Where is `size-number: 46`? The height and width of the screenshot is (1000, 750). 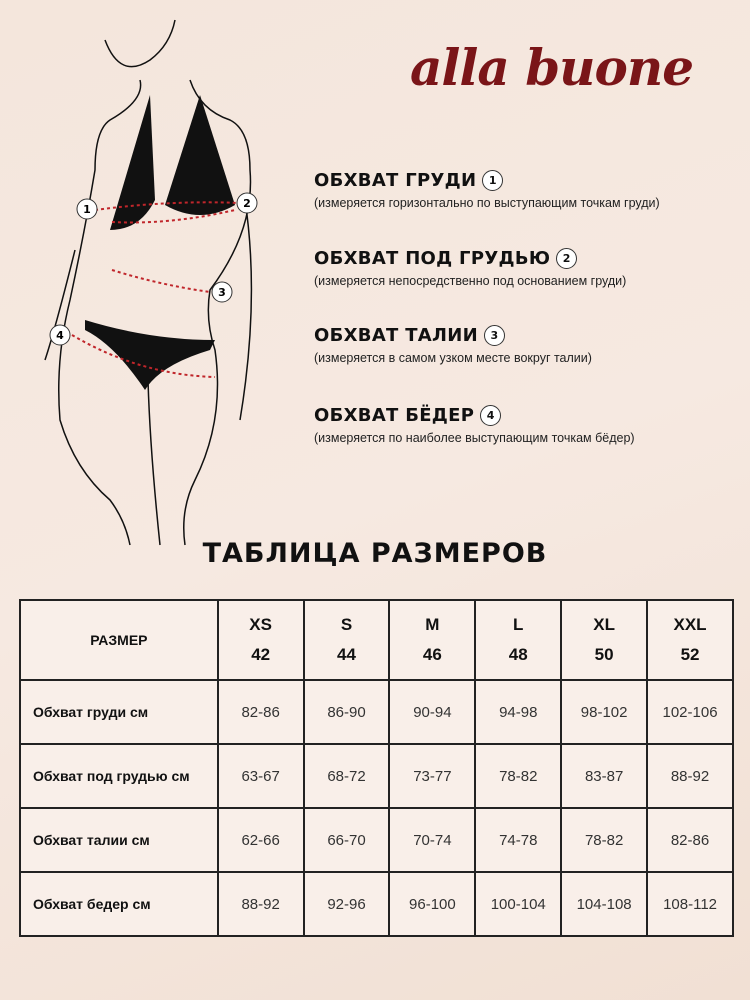 size-number: 46 is located at coordinates (432, 654).